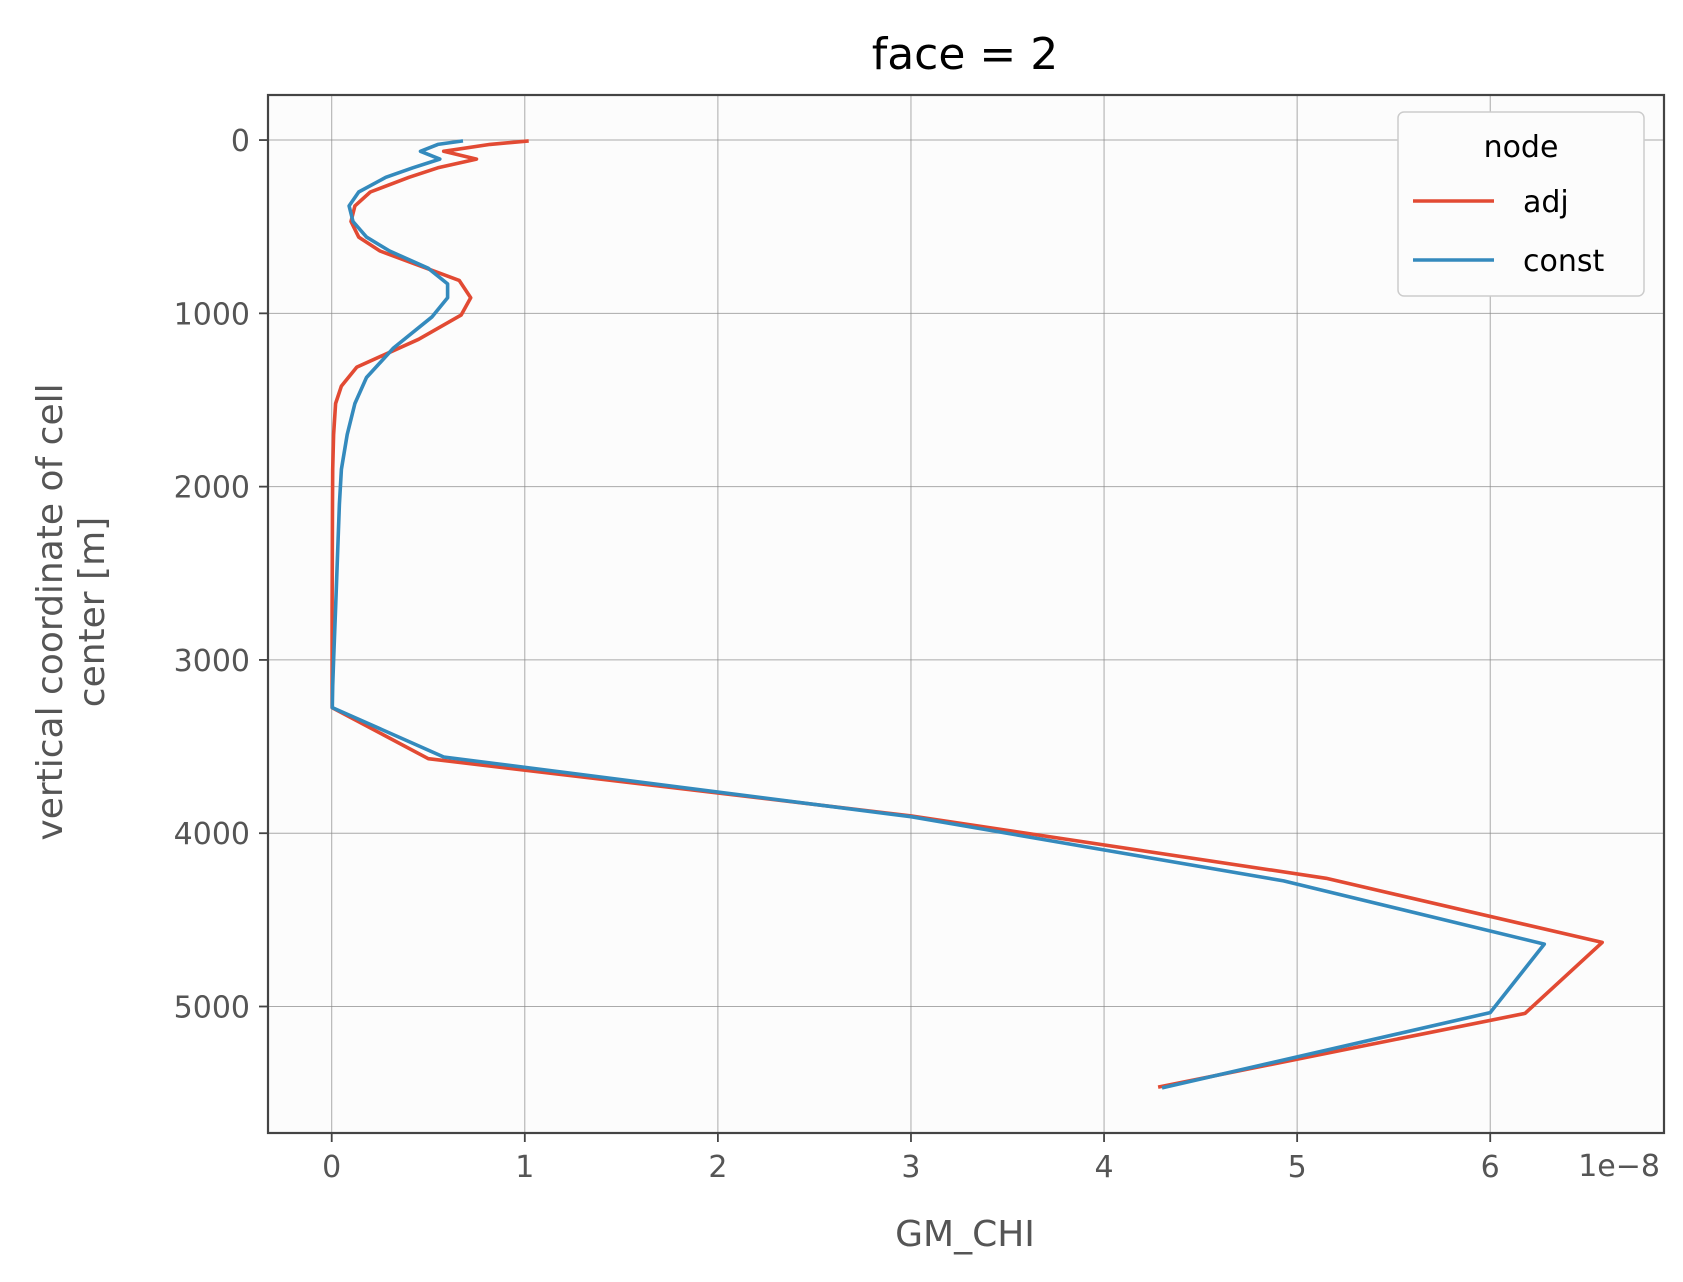  What do you see at coordinates (240, 141) in the screenshot?
I see `y-tick-label: 0` at bounding box center [240, 141].